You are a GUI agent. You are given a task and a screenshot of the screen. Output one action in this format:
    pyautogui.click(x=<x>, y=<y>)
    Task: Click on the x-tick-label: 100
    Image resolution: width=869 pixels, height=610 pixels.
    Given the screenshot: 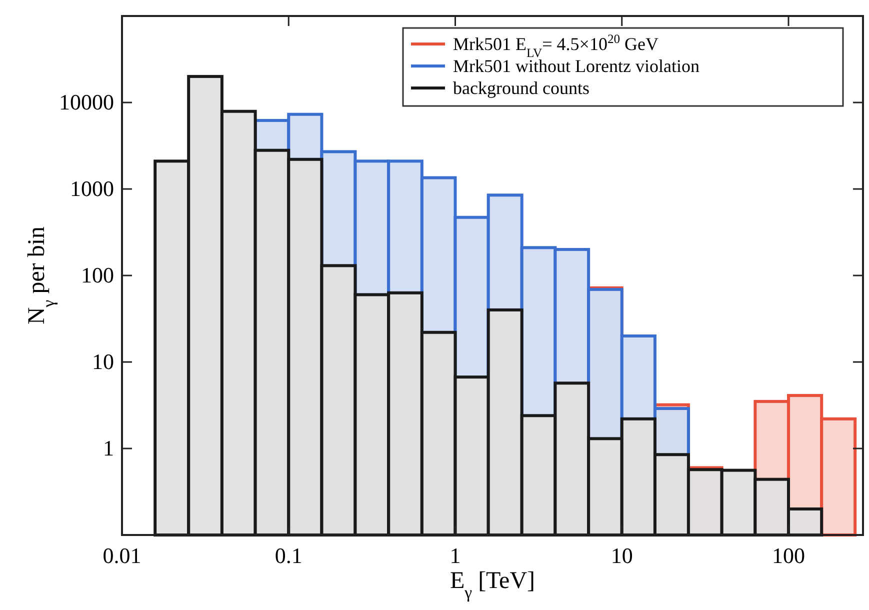 What is the action you would take?
    pyautogui.click(x=788, y=555)
    